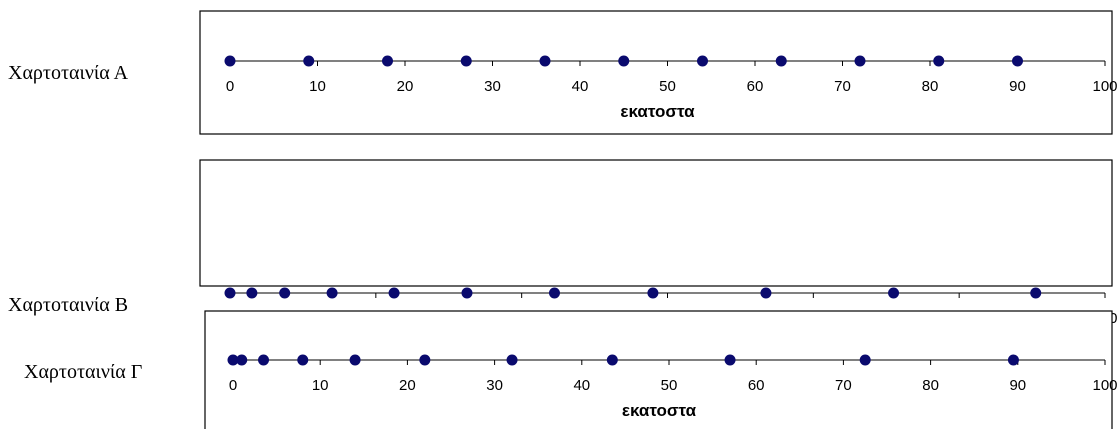 The height and width of the screenshot is (429, 1119). What do you see at coordinates (68, 73) in the screenshot?
I see `strip-label: Χαρτοταινία Α` at bounding box center [68, 73].